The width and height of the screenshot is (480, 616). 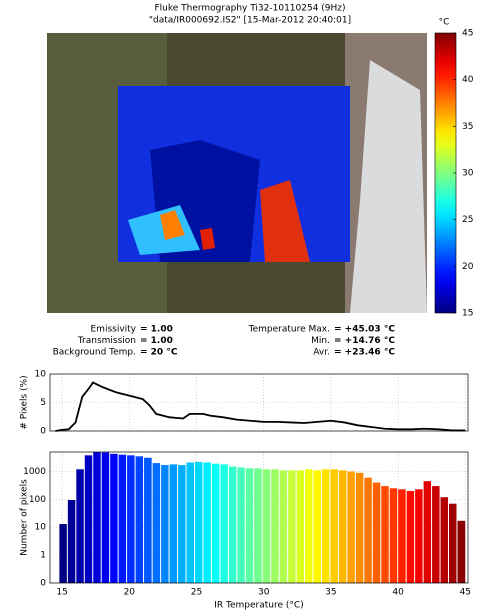 I want to click on hot-area, so click(x=285, y=221).